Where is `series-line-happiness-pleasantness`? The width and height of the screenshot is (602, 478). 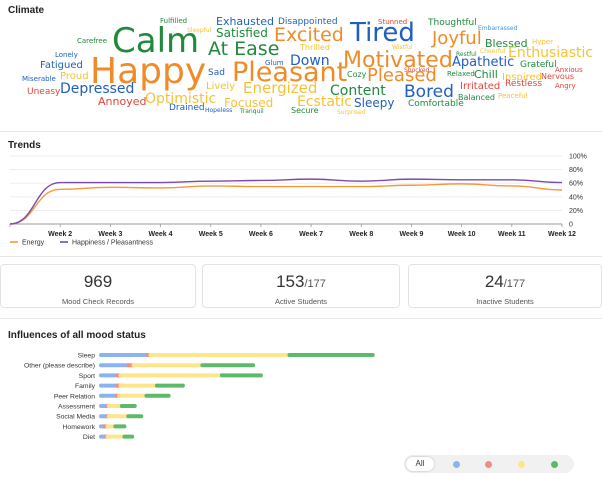
series-line-happiness-pleasantness is located at coordinates (286, 201).